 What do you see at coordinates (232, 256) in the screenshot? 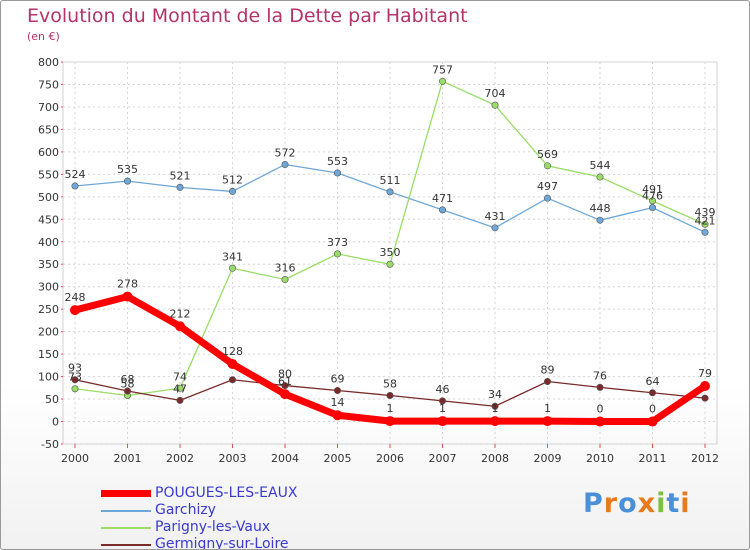
I see `data-label: 341` at bounding box center [232, 256].